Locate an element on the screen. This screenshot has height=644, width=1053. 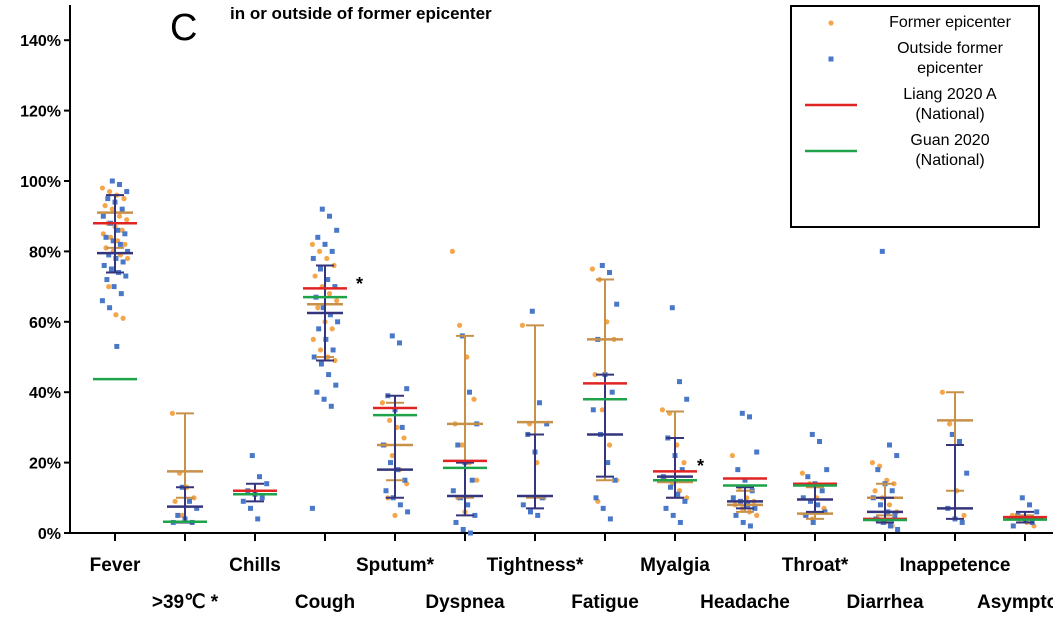
legend-label: Liang 2020 A (National) is located at coordinates (950, 104).